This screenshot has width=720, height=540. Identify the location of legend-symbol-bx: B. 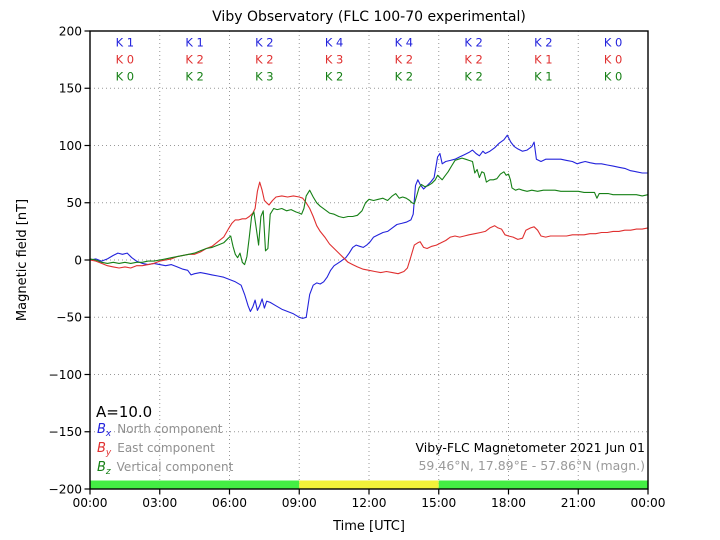
(101, 429).